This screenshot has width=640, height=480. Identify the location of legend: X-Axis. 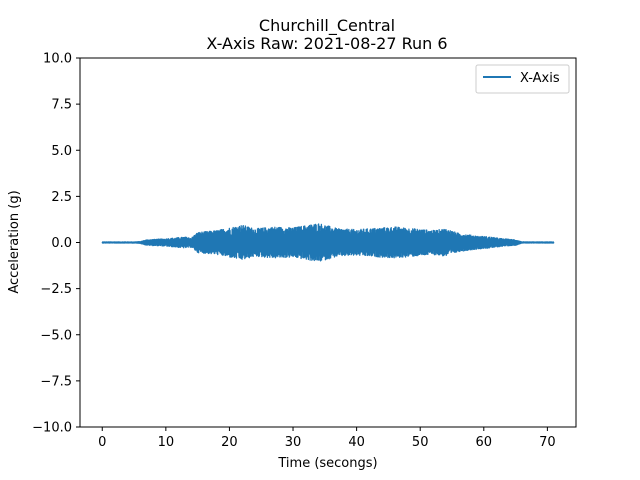
(522, 79).